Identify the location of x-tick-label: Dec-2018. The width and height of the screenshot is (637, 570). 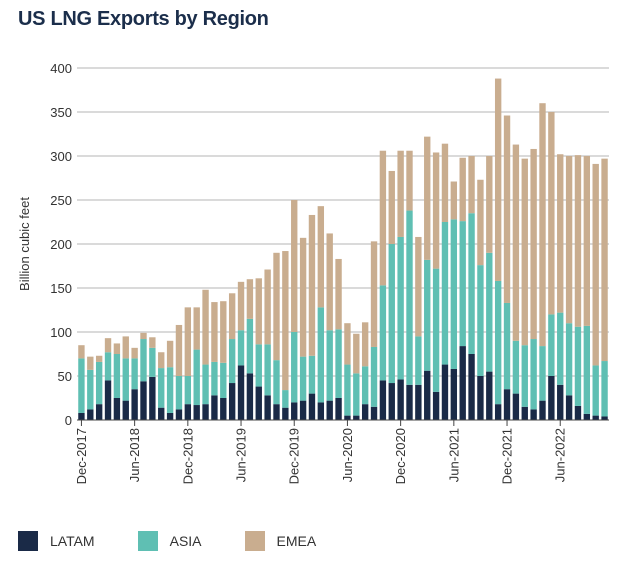
(187, 456).